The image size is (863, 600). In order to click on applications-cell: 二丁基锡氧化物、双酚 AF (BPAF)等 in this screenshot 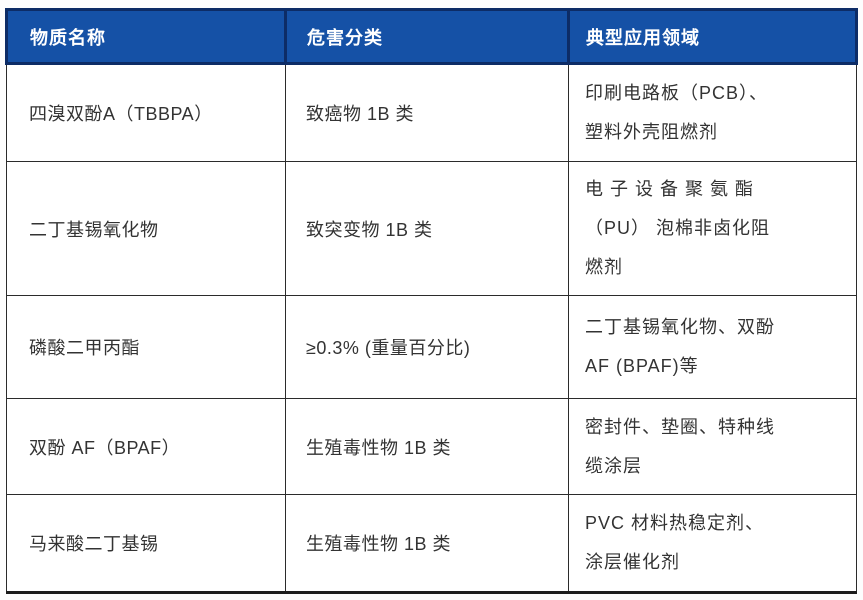, I will do `click(712, 347)`.